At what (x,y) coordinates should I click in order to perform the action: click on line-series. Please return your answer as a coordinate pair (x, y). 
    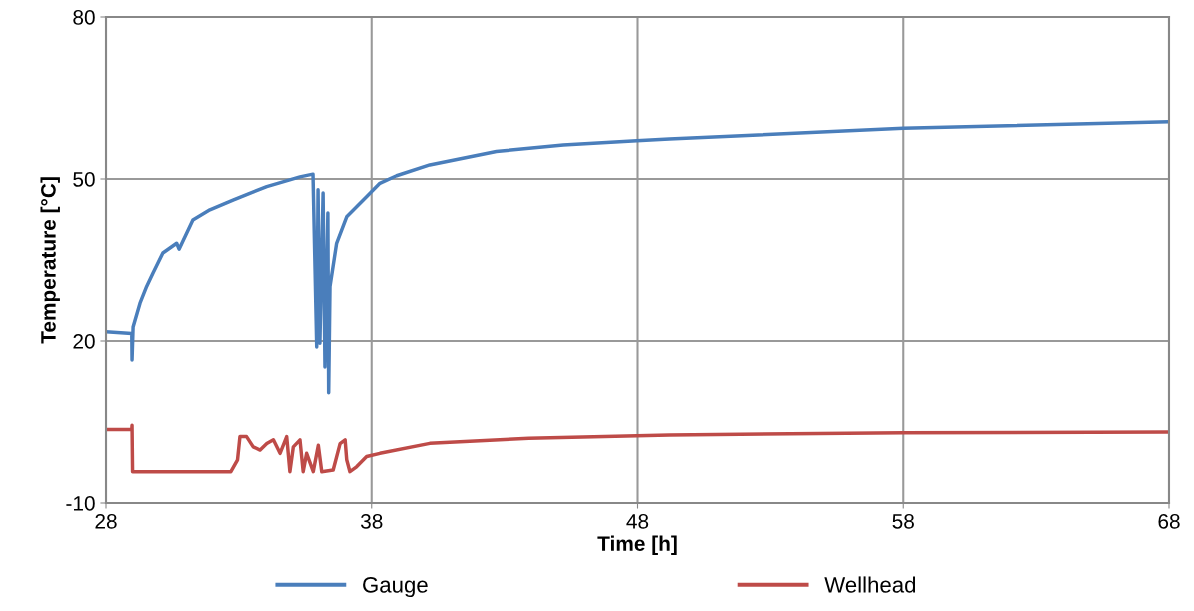
    Looking at the image, I should click on (637, 448).